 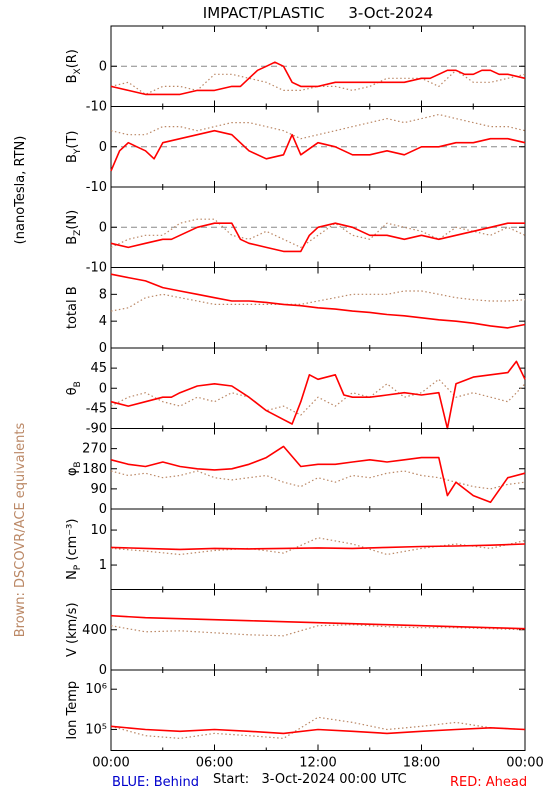 I want to click on units-label: (nanoTesla, RTN), so click(x=20, y=190).